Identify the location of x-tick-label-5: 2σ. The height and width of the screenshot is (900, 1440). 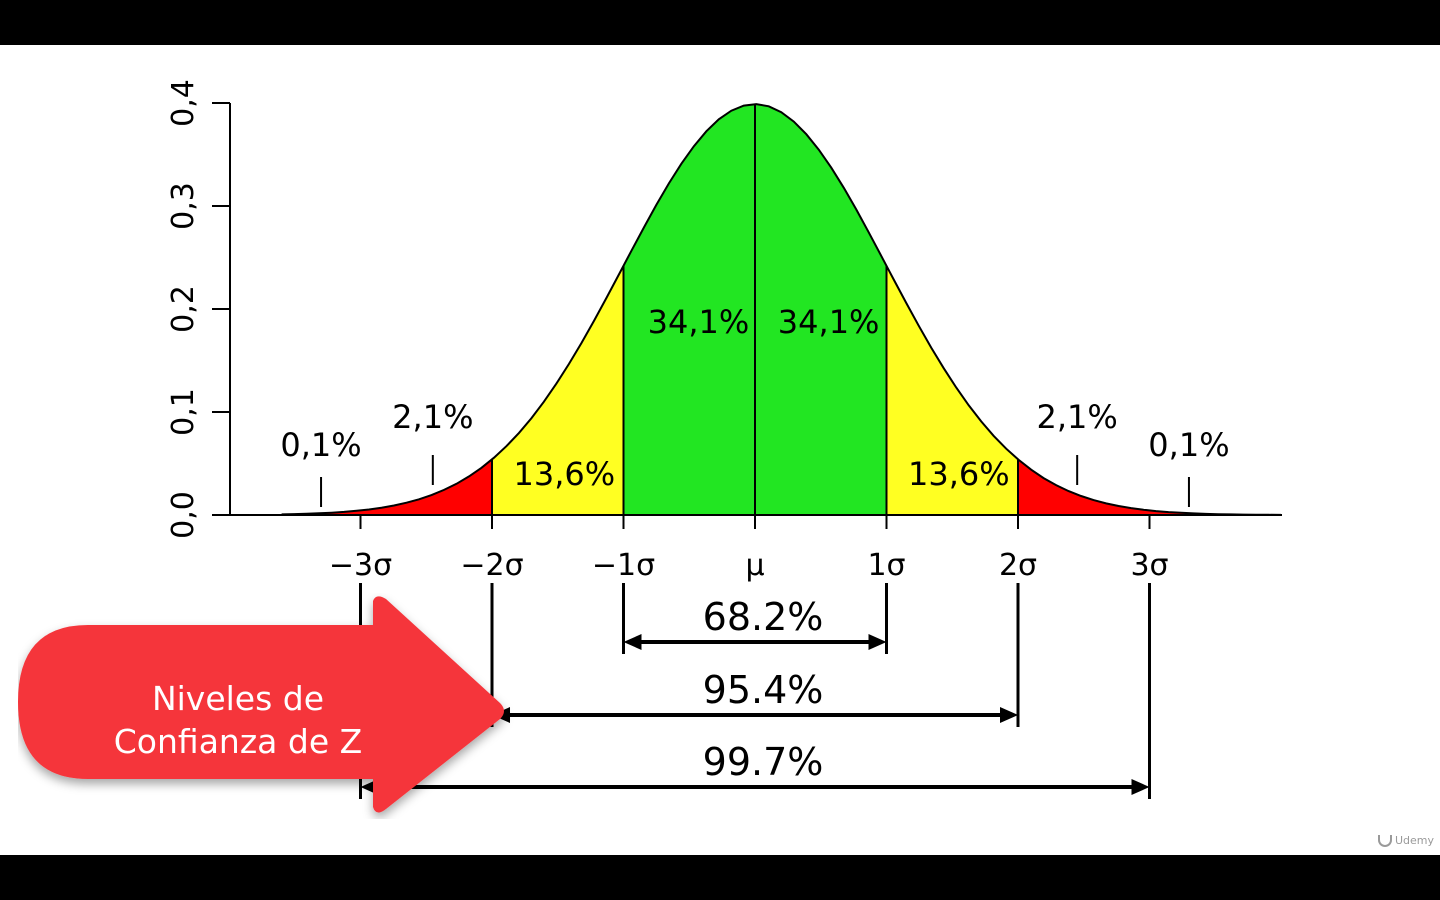
(1018, 565).